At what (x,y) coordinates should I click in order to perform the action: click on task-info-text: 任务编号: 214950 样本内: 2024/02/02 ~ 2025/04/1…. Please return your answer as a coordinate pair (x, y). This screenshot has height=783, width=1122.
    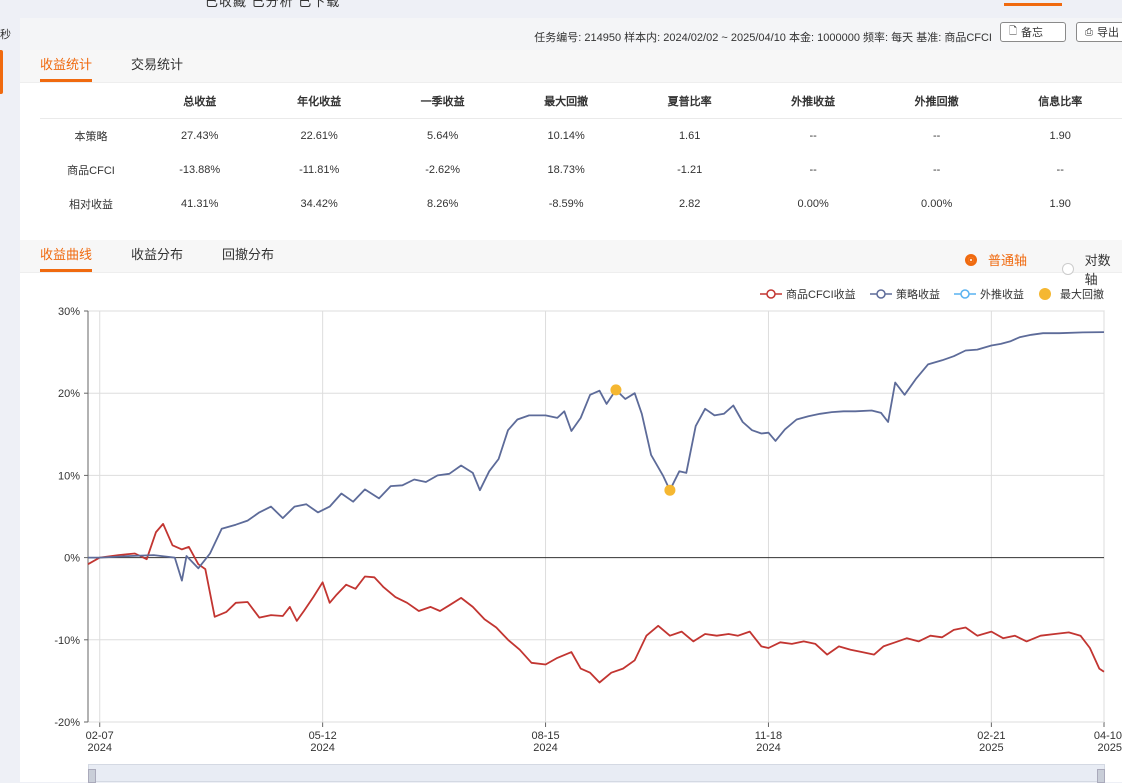
    Looking at the image, I should click on (763, 37).